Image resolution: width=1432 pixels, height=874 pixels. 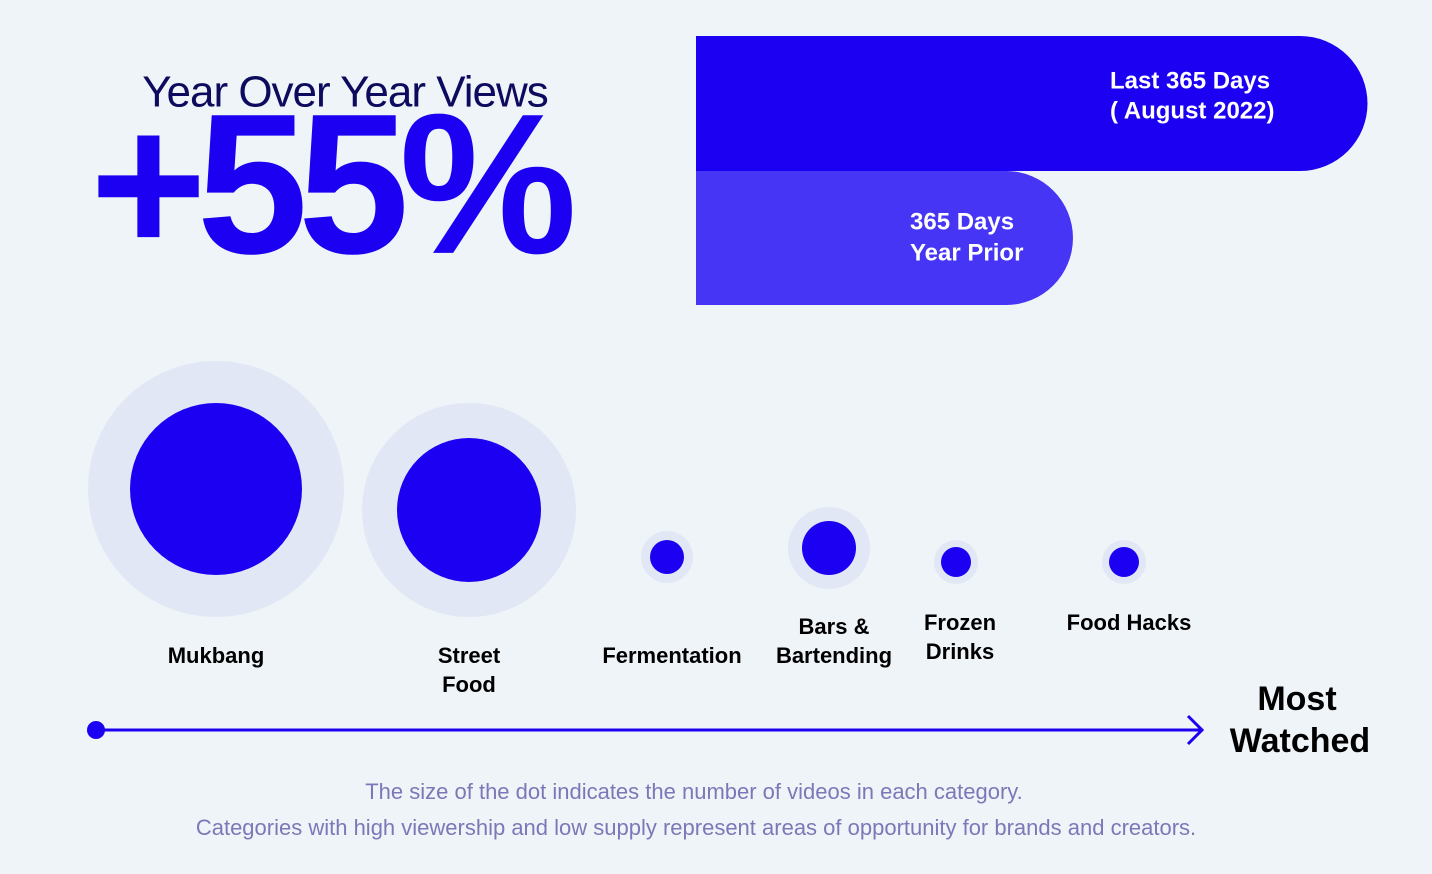 What do you see at coordinates (469, 655) in the screenshot?
I see `category-label: Street` at bounding box center [469, 655].